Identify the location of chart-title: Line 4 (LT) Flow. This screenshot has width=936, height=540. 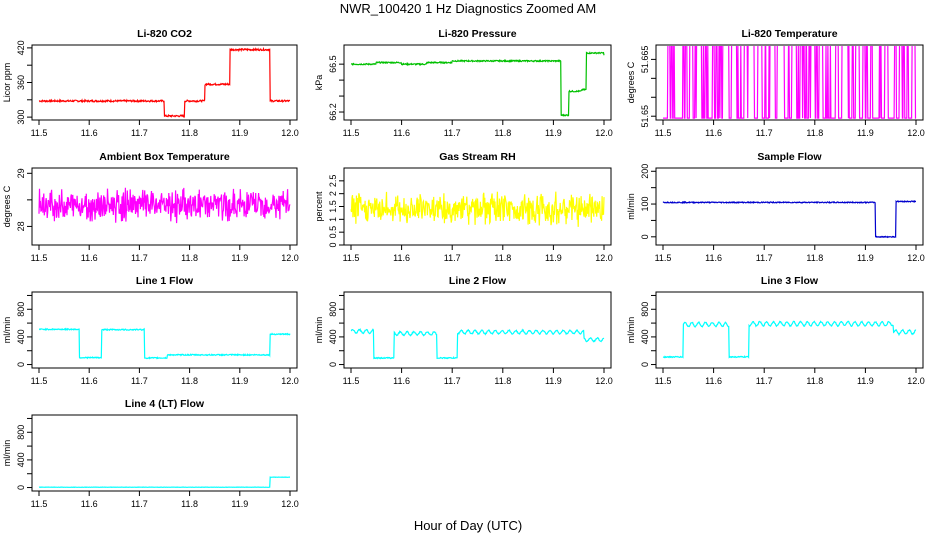
(165, 404).